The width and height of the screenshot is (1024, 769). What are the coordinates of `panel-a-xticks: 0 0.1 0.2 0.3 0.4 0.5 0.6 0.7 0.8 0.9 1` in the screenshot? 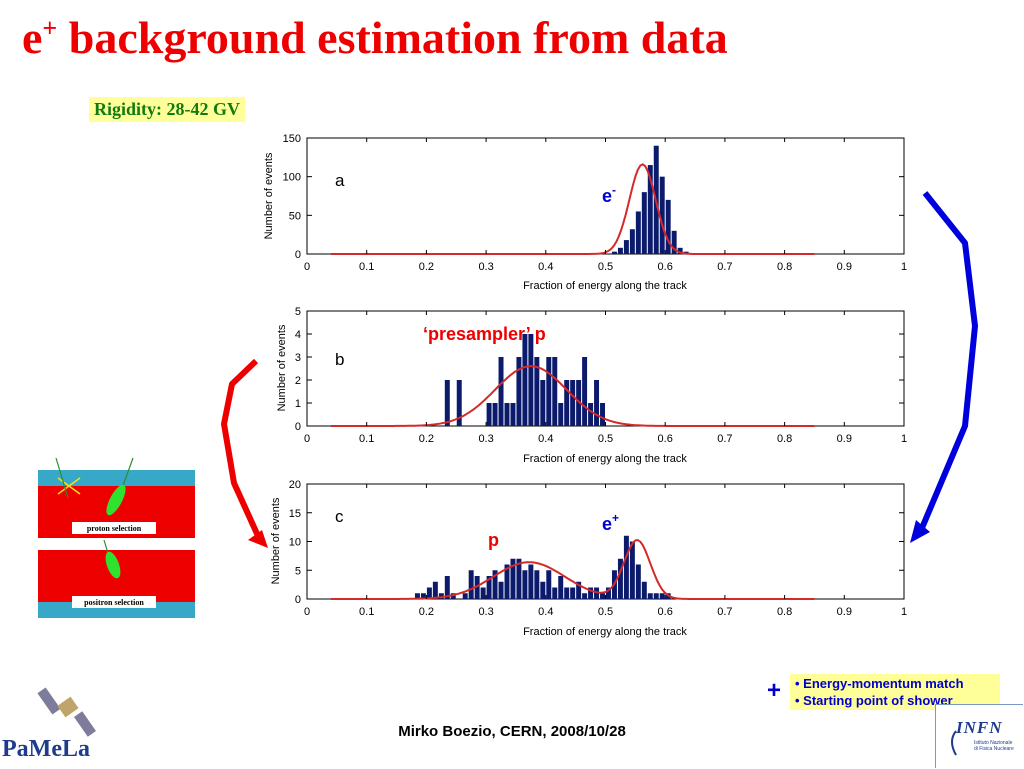 It's located at (605, 205).